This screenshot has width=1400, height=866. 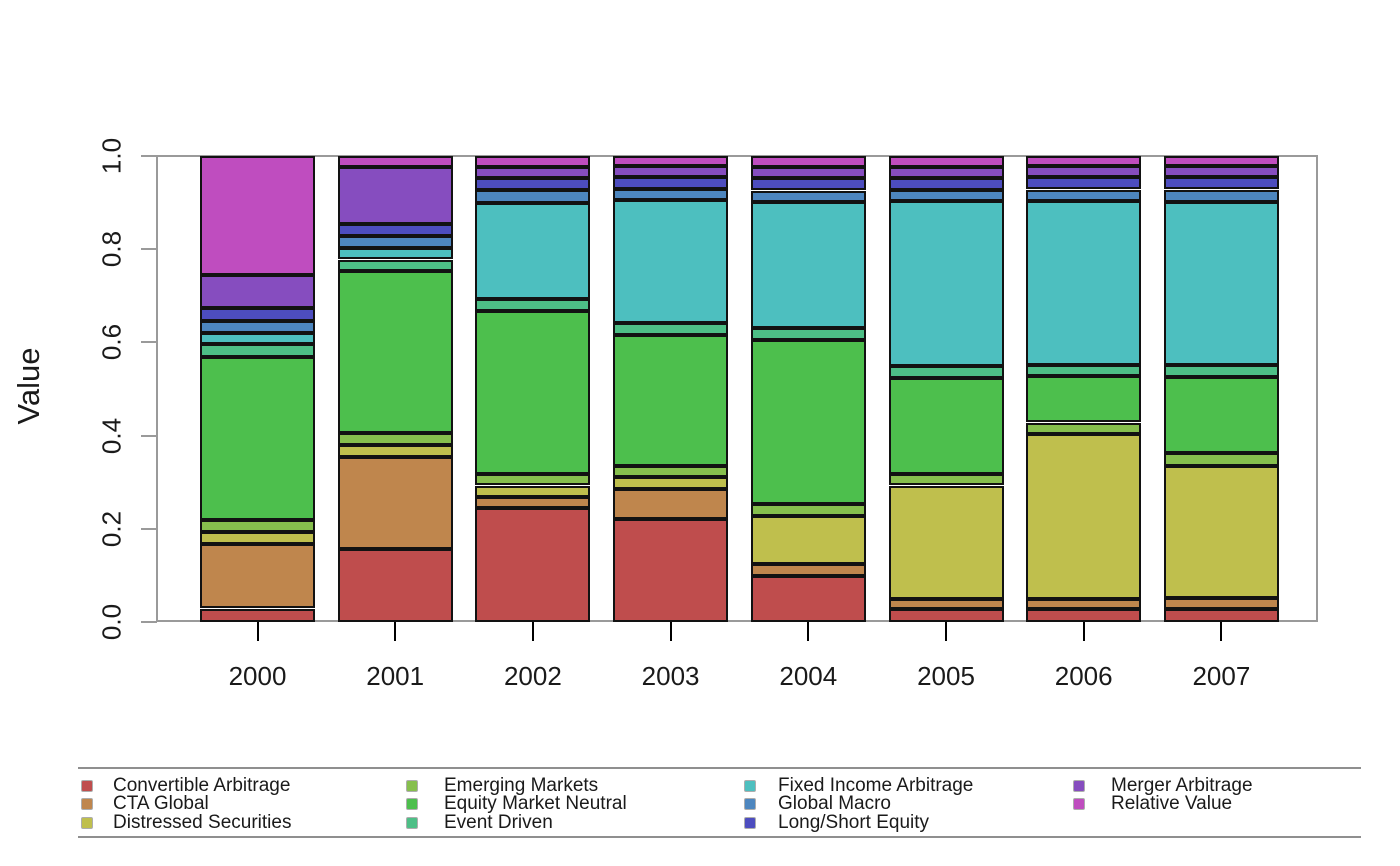 I want to click on legend-label: Convertible Arbitrage, so click(x=202, y=785).